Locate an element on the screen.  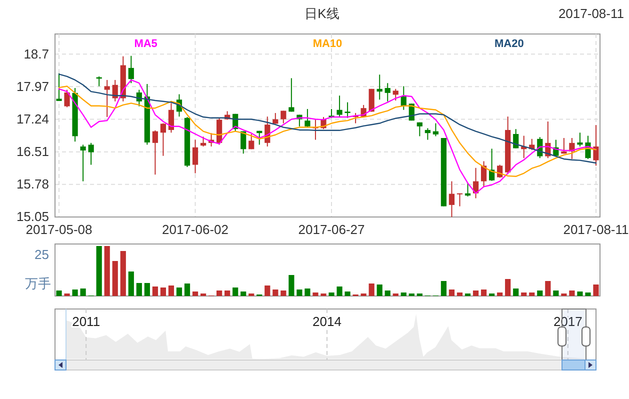
chart-subtitle: 2017-08-11 is located at coordinates (591, 13).